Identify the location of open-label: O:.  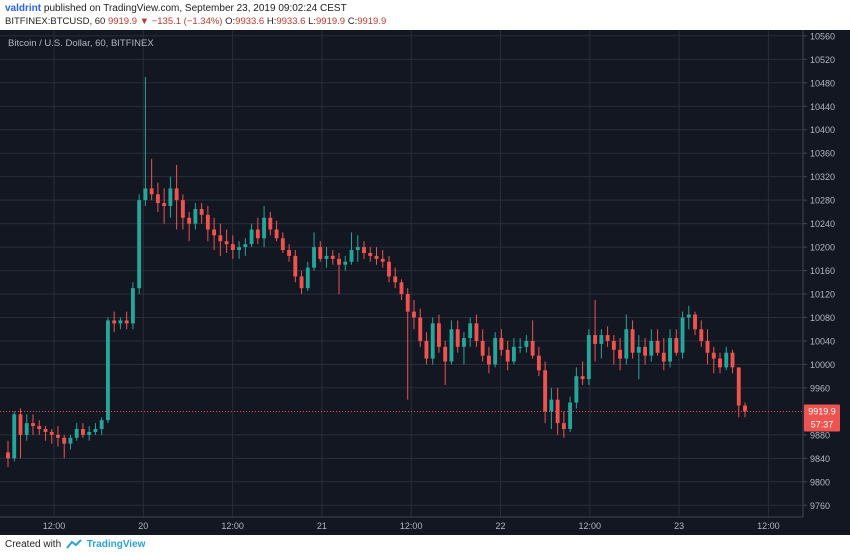
(230, 21).